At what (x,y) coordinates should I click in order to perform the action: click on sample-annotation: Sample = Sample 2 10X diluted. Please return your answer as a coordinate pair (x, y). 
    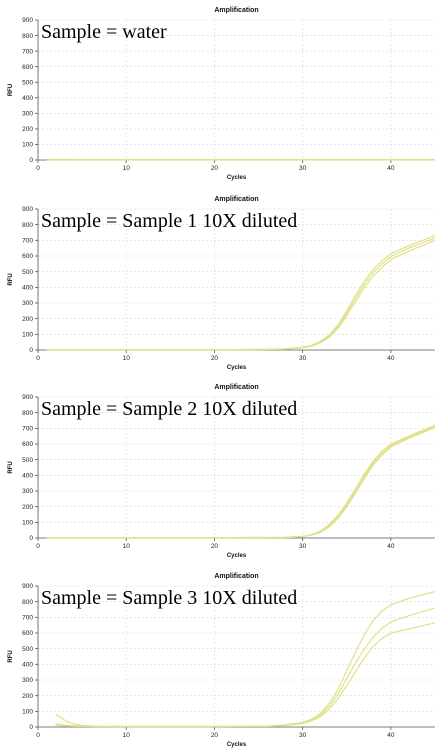
    Looking at the image, I should click on (169, 409).